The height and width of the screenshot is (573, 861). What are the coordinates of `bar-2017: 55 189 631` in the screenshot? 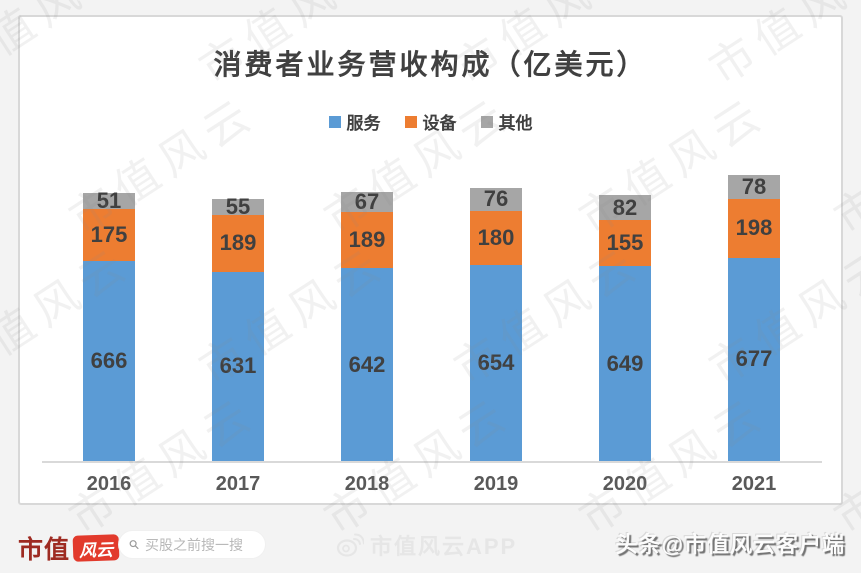 It's located at (238, 327).